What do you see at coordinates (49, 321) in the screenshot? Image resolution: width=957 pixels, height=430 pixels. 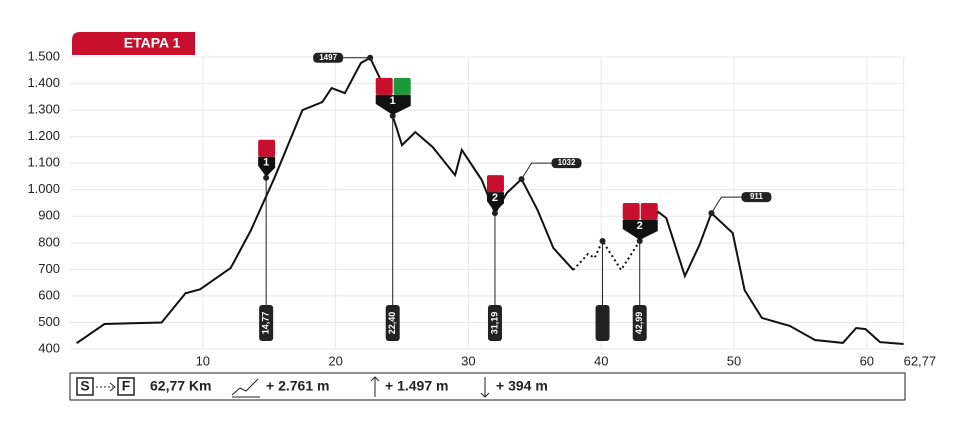 I see `y-tick-label: 500` at bounding box center [49, 321].